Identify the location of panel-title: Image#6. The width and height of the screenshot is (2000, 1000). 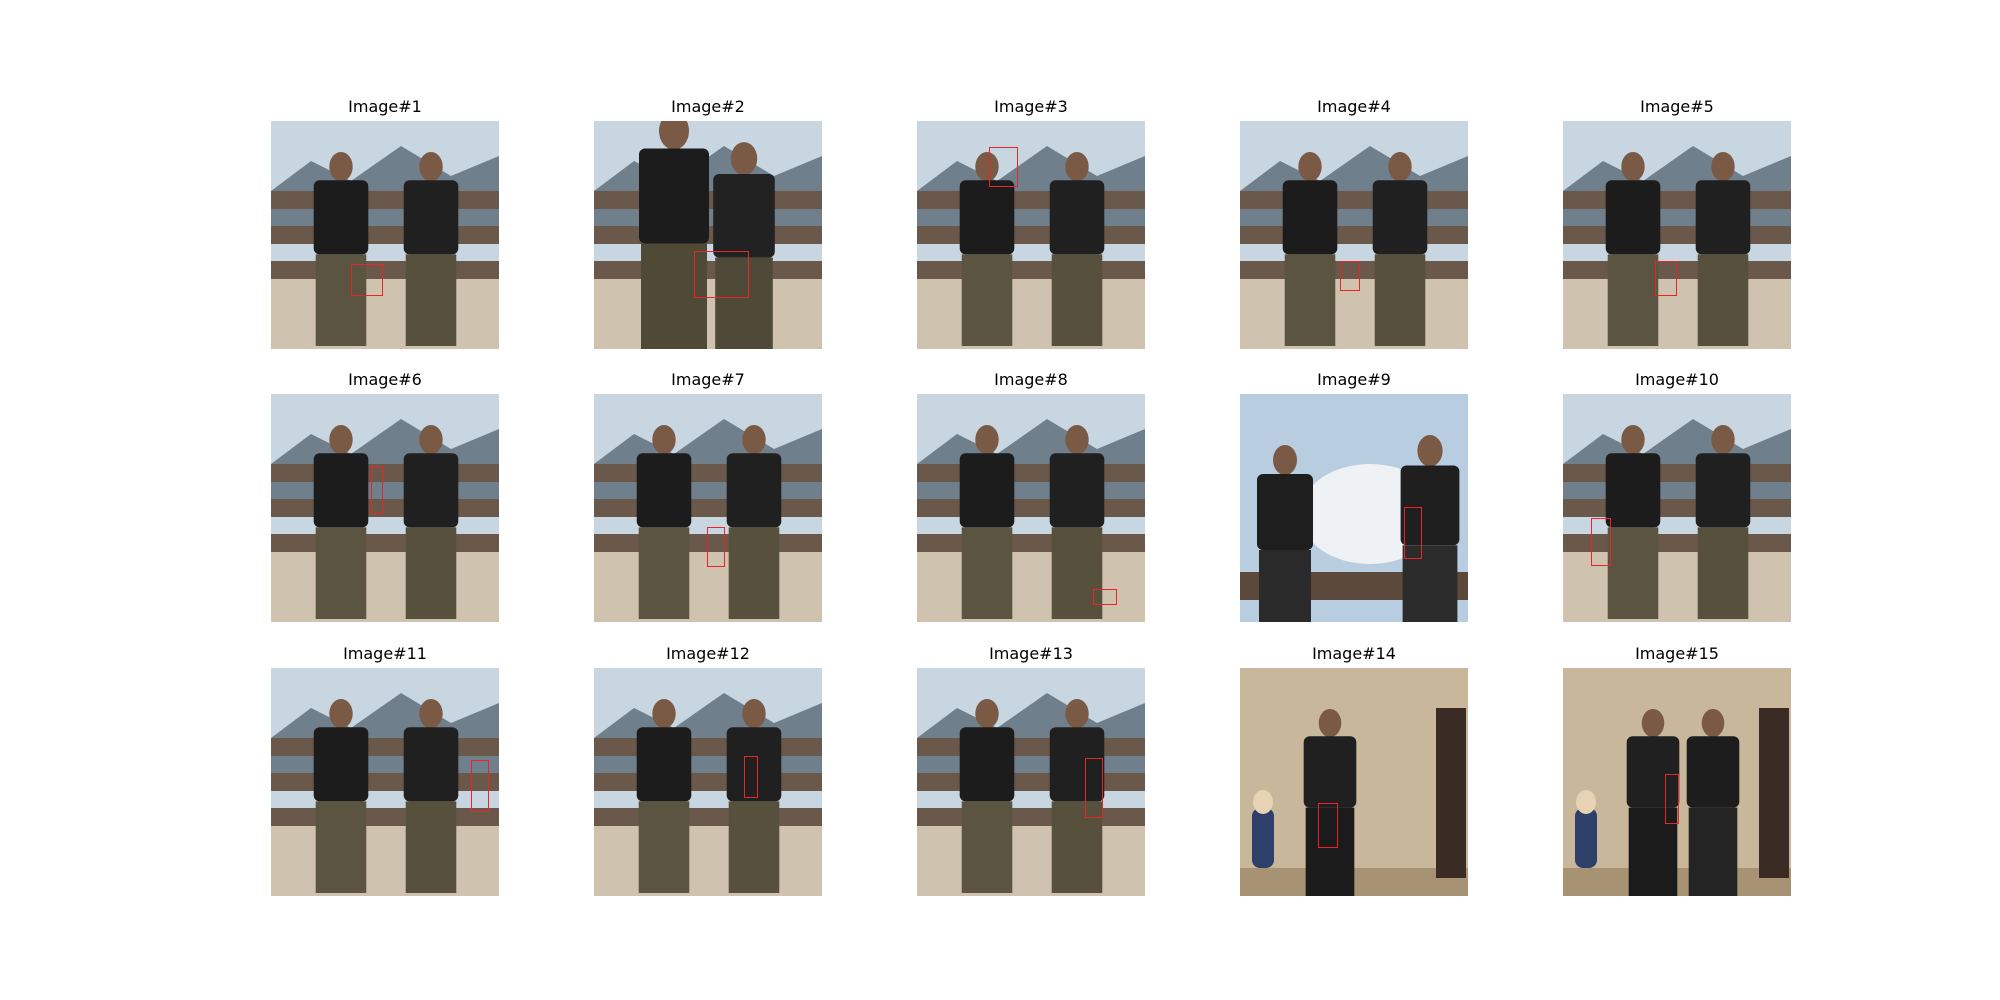
(385, 379).